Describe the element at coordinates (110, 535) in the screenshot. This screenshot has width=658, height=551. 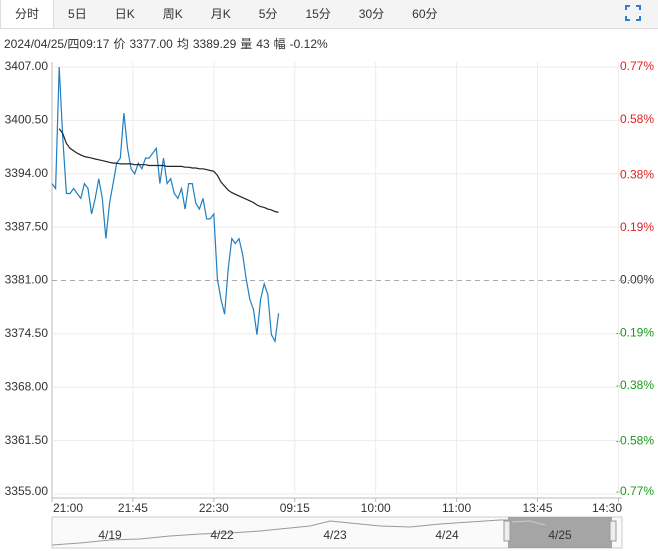
I see `navigator-label: 4/19` at that location.